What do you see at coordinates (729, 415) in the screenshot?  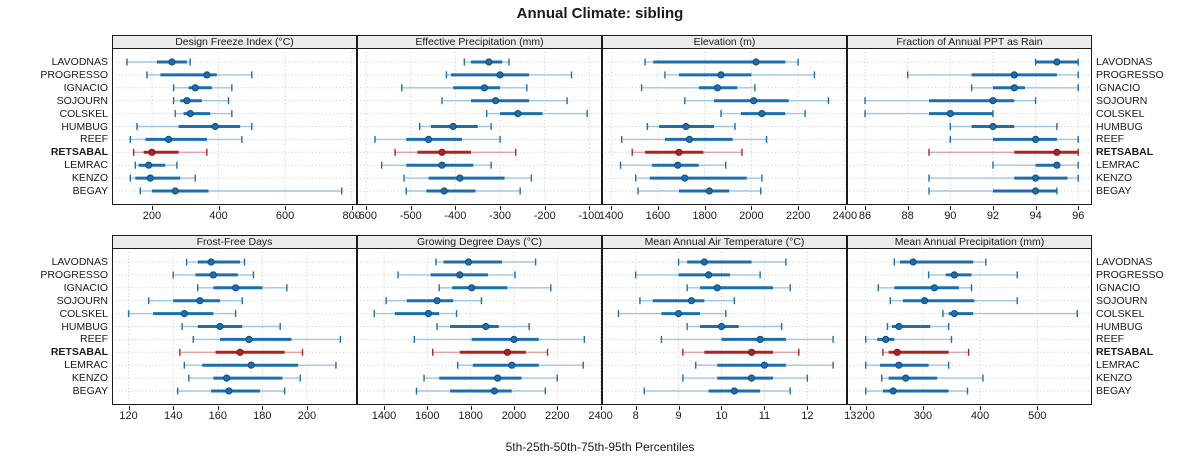 I see `x-axis-mean-annual-air-temperature-c: 8 9 10 11 12 13` at bounding box center [729, 415].